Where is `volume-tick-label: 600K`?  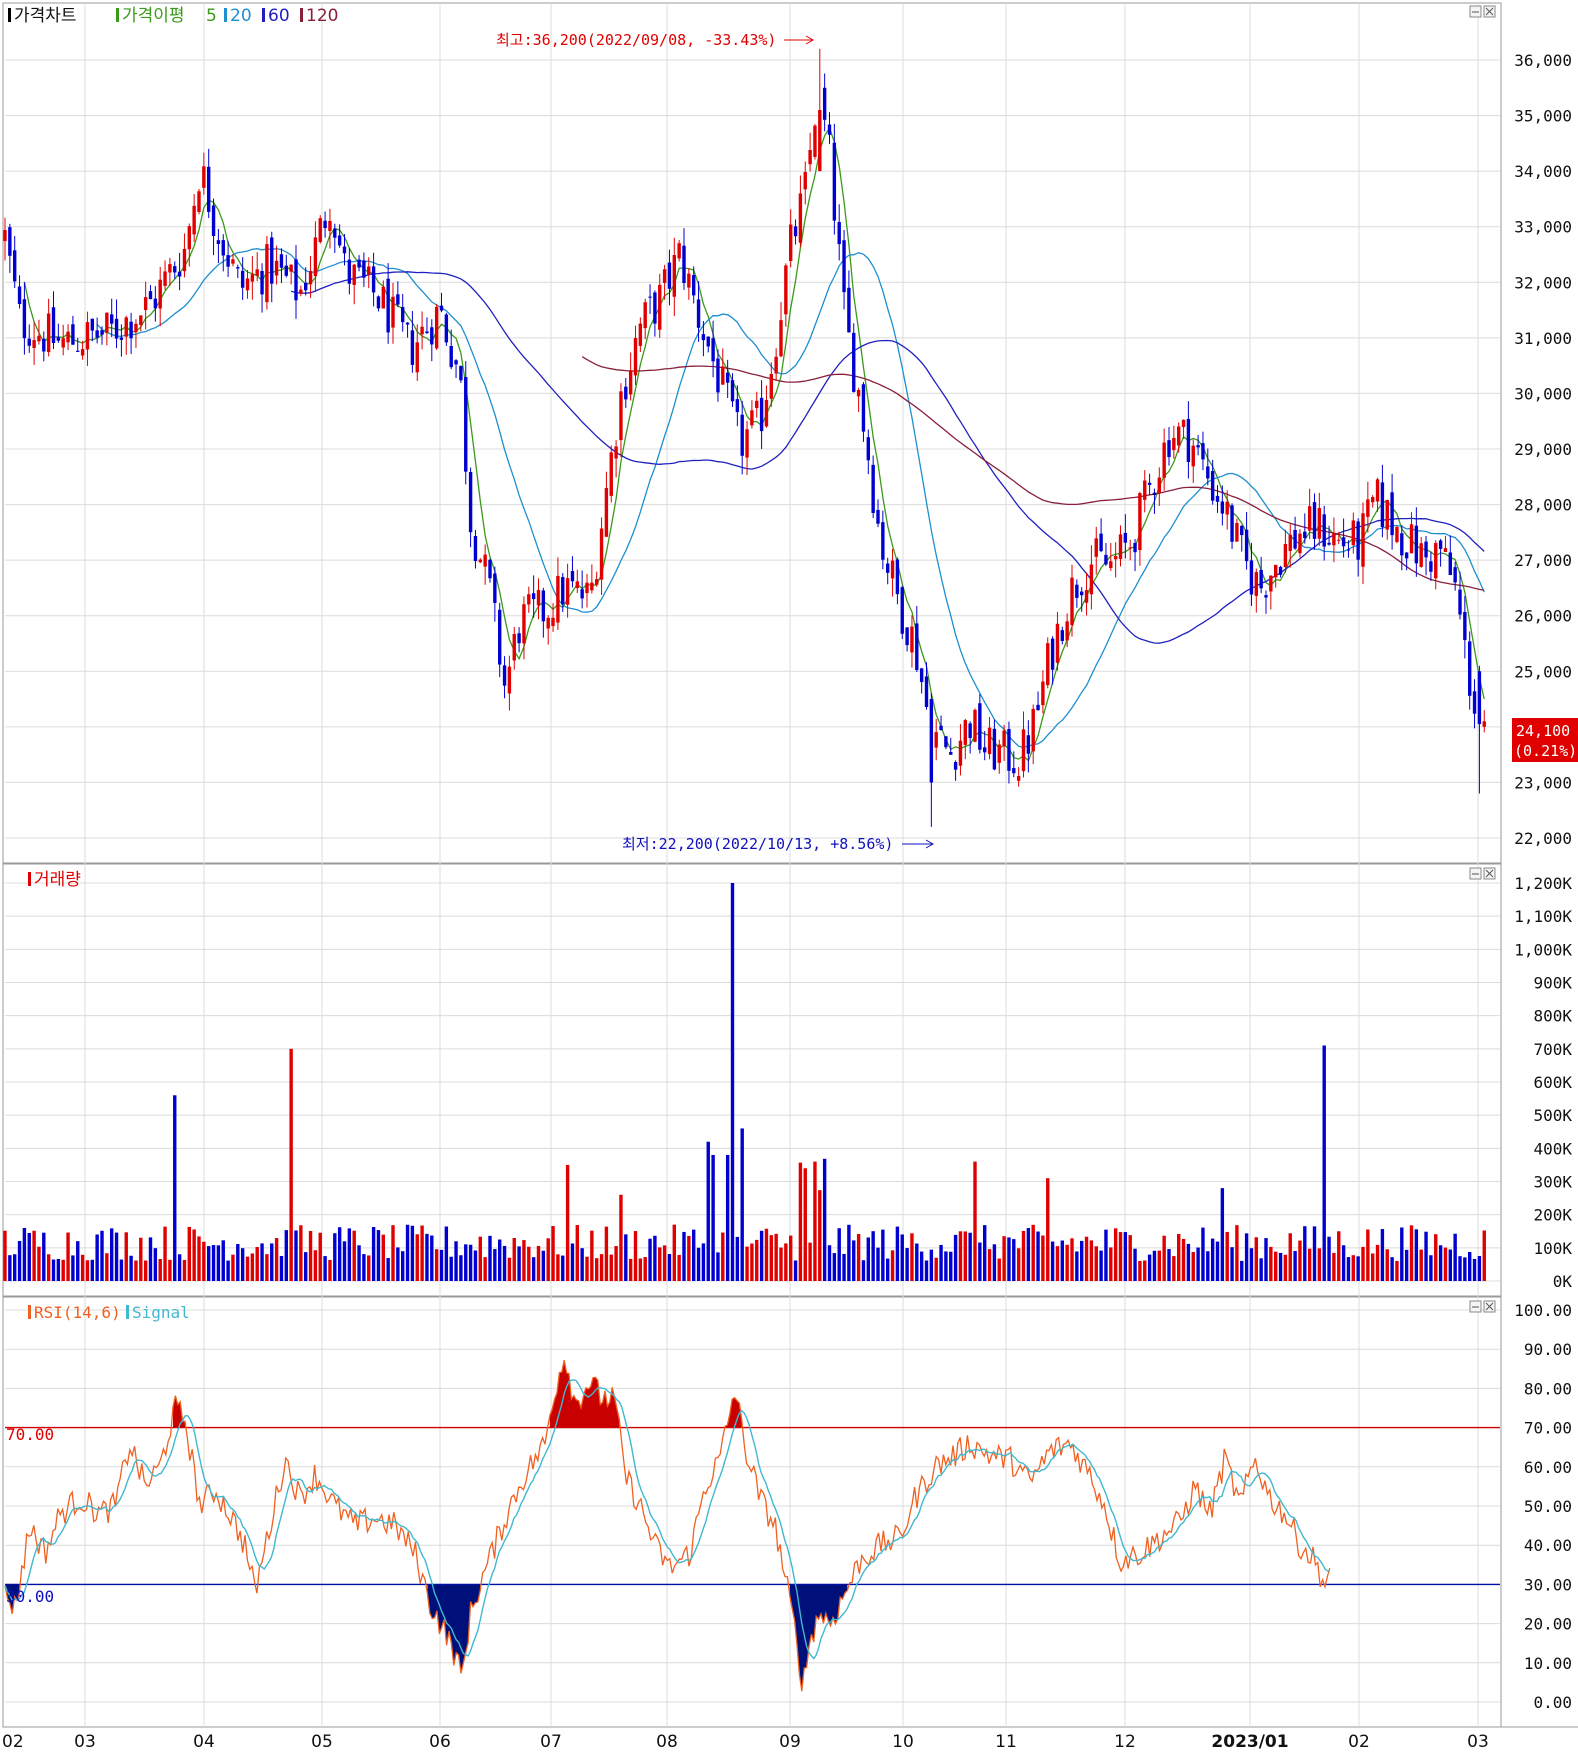 volume-tick-label: 600K is located at coordinates (1552, 1082).